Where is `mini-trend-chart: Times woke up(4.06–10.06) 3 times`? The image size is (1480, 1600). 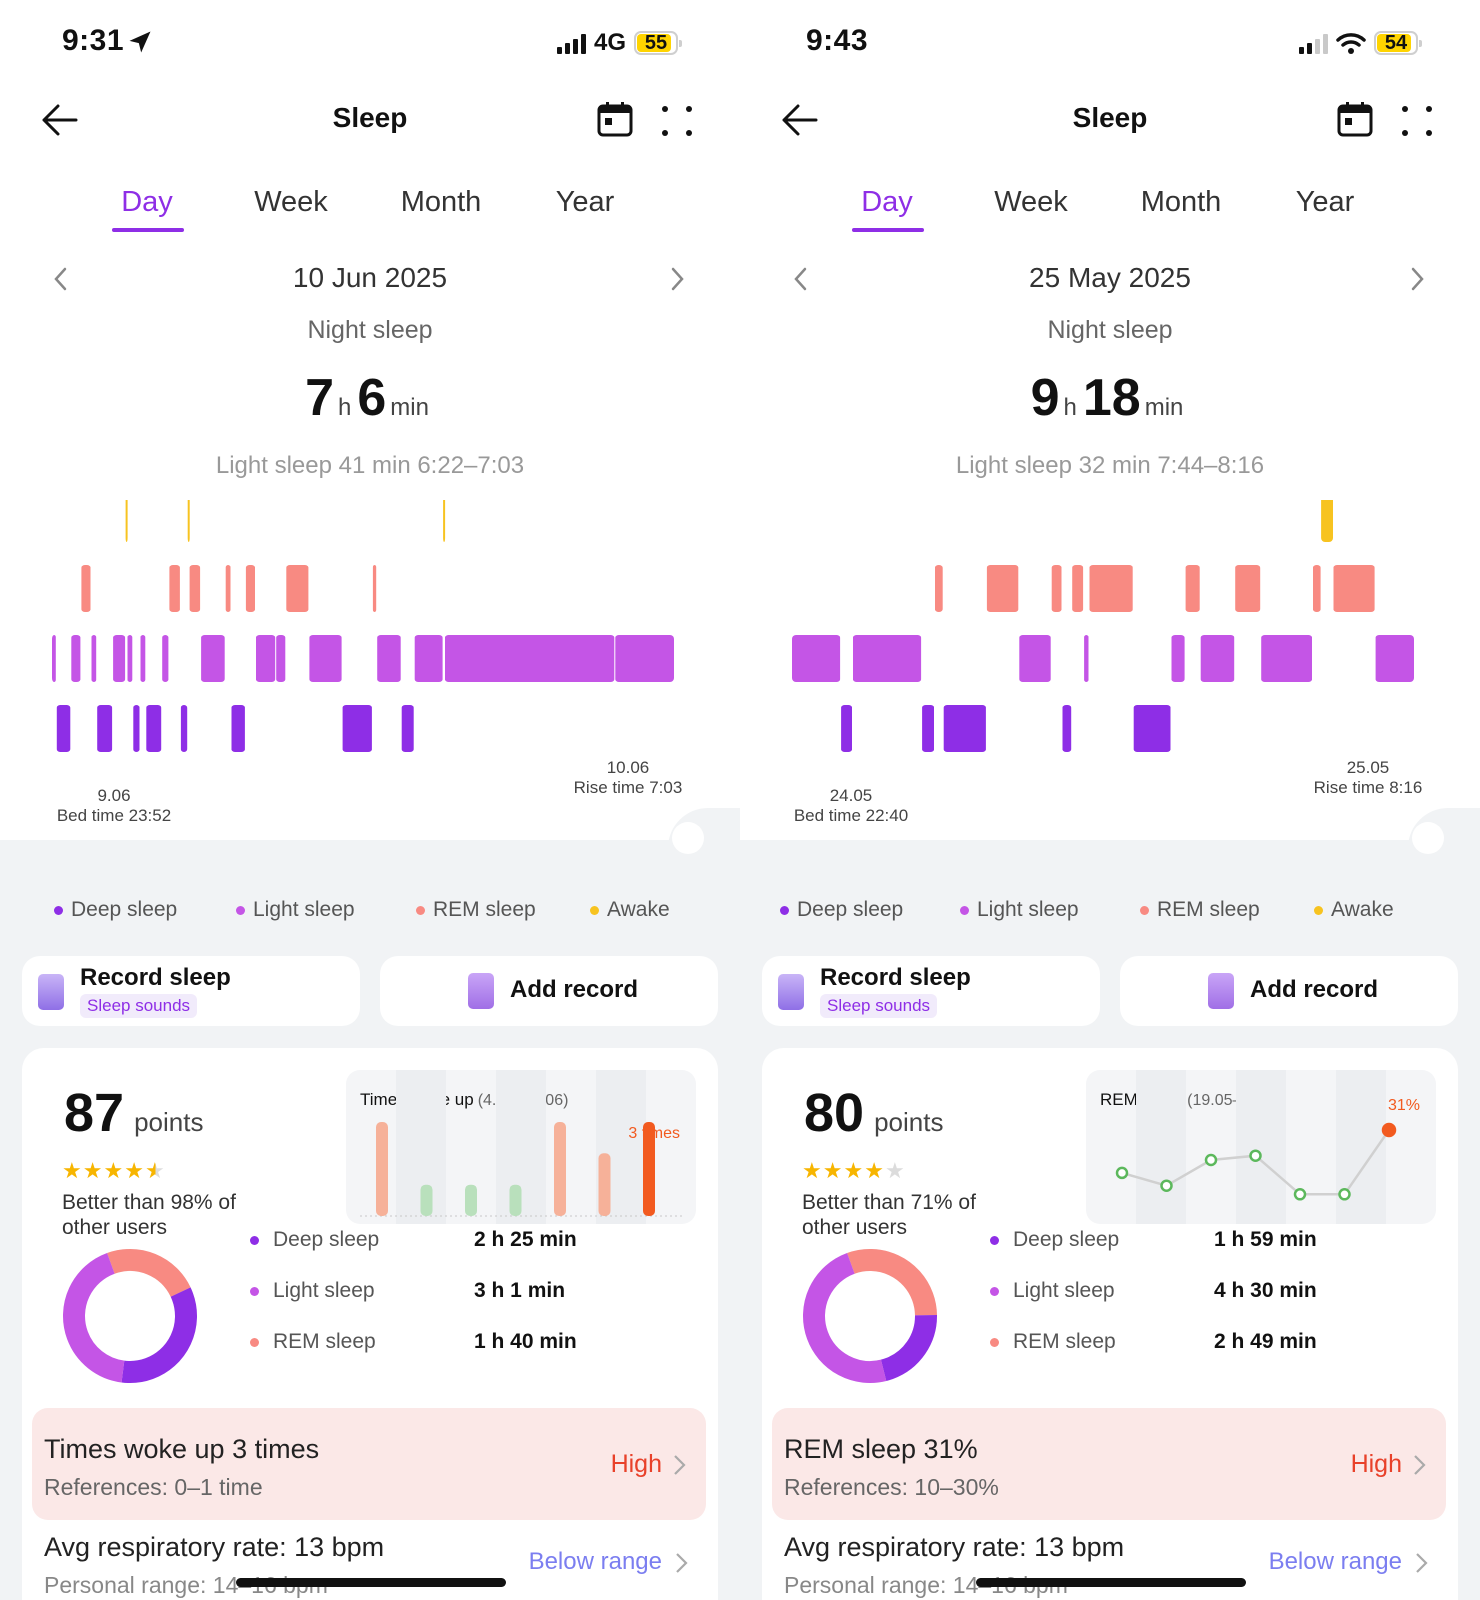 mini-trend-chart: Times woke up(4.06–10.06) 3 times is located at coordinates (521, 1147).